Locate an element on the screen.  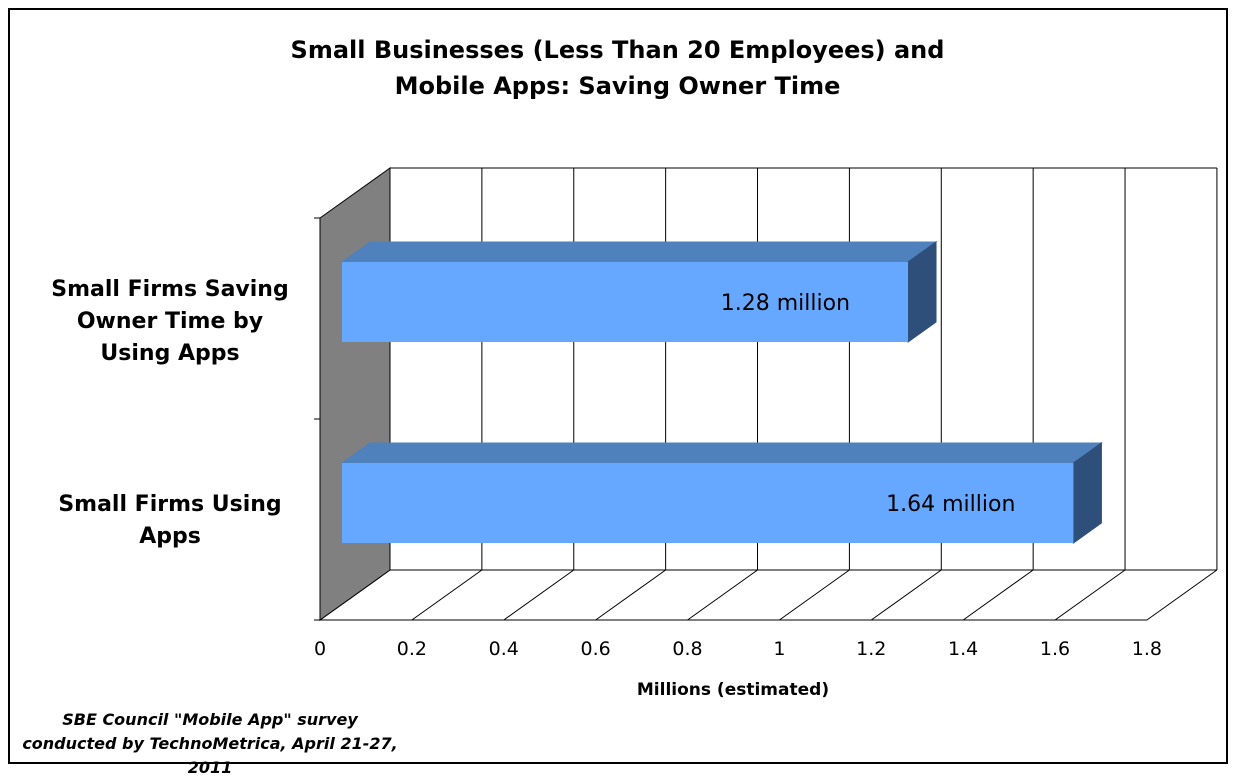
x-axis-title: Millions (estimated) is located at coordinates (733, 690).